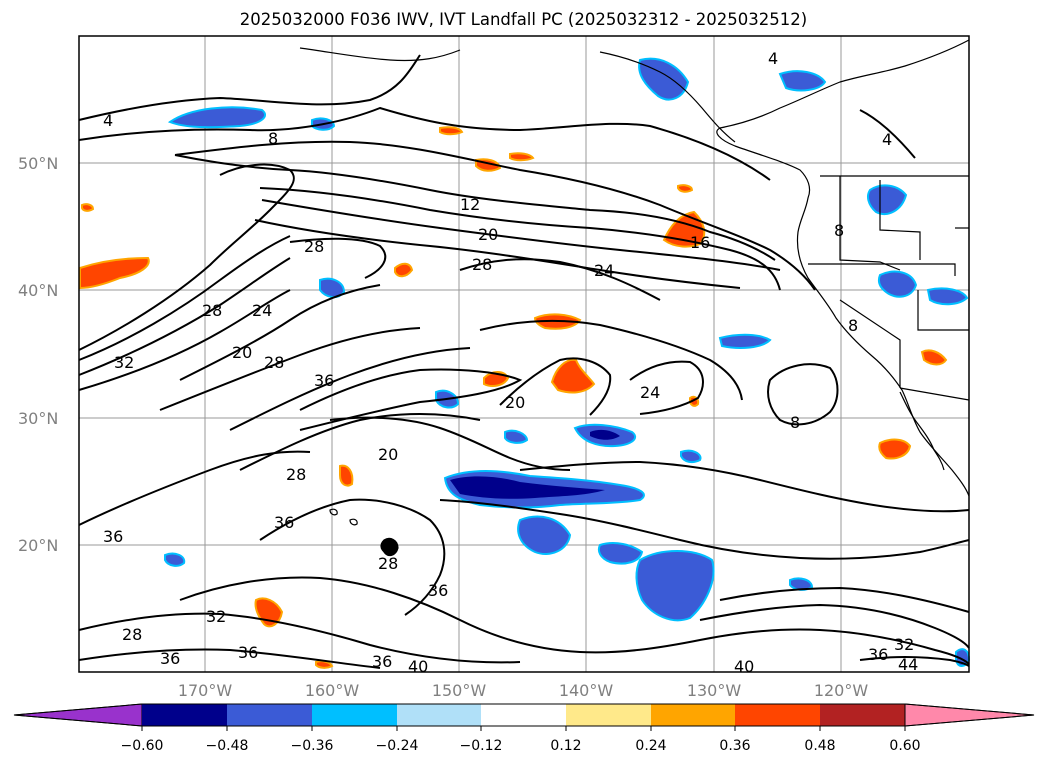 The height and width of the screenshot is (765, 1047). I want to click on coastline-baja, so click(922, 431).